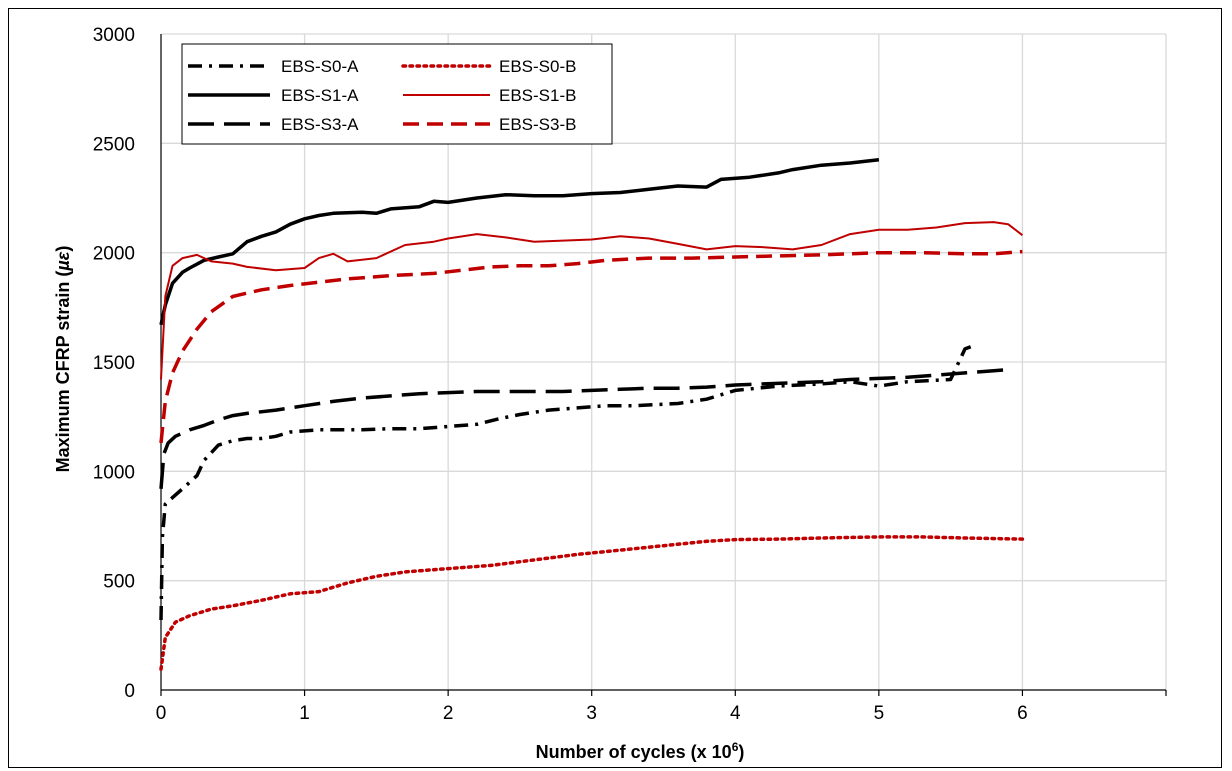 The height and width of the screenshot is (771, 1232). I want to click on y-tick-label: 2000, so click(114, 254).